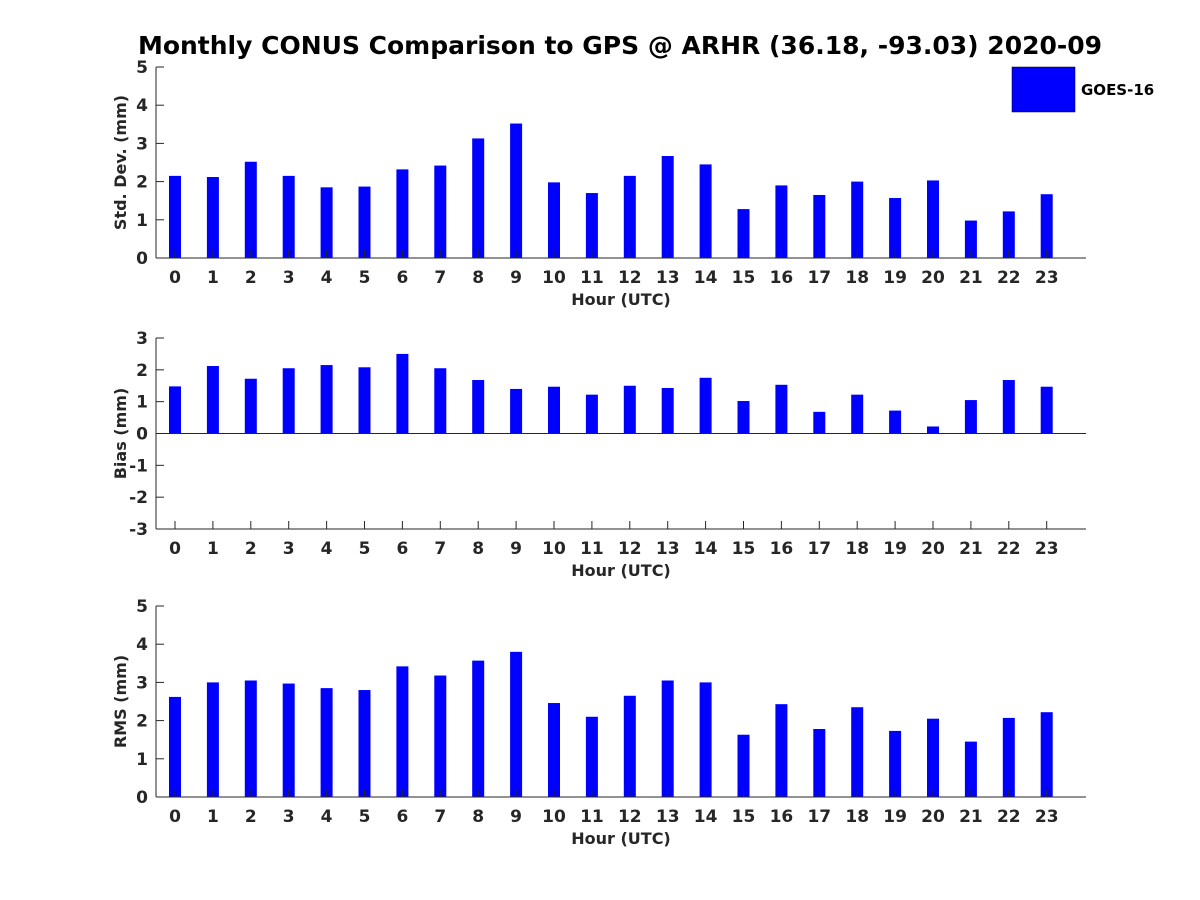 The height and width of the screenshot is (900, 1200). What do you see at coordinates (138, 498) in the screenshot?
I see `y-tick-label: -2` at bounding box center [138, 498].